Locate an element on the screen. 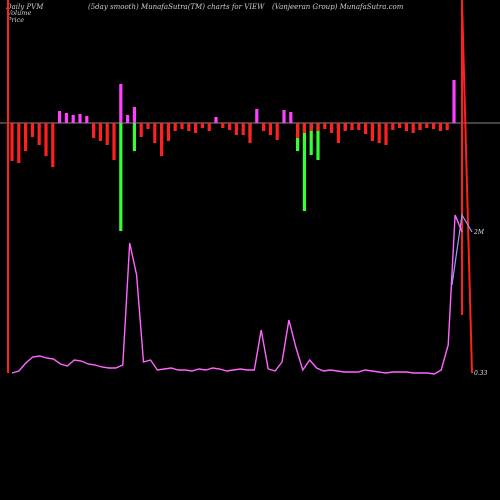 The width and height of the screenshot is (500, 500). header-left: Daily PVM is located at coordinates (25, 7).